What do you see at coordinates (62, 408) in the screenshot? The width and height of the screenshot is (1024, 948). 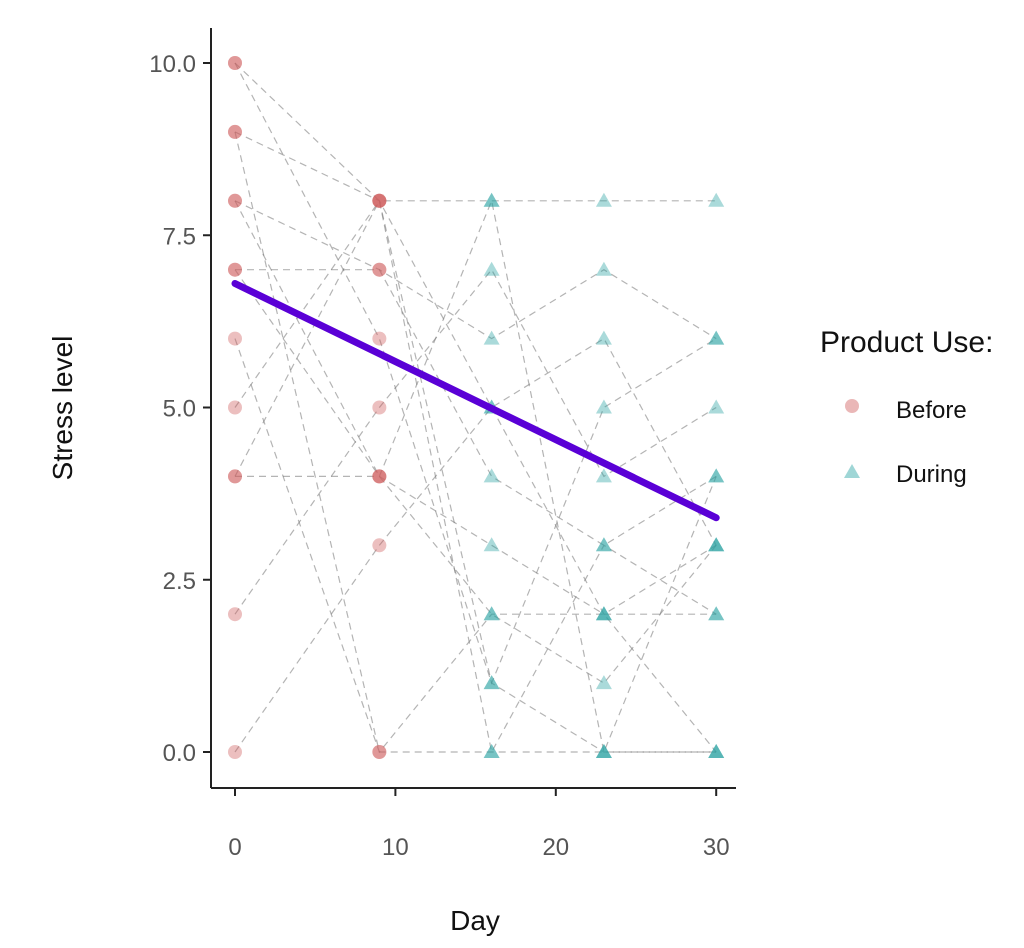 I see `y-axis-label: Stress level` at bounding box center [62, 408].